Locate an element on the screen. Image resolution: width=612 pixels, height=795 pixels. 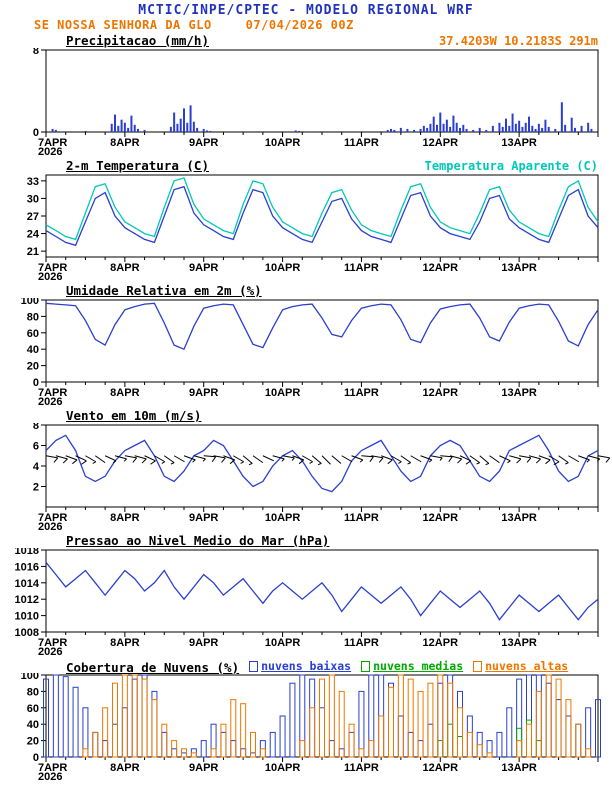
header-subtitle: SE NOSSA SENHORA DA GLO 07/04/2026 00Z is located at coordinates (306, 26).